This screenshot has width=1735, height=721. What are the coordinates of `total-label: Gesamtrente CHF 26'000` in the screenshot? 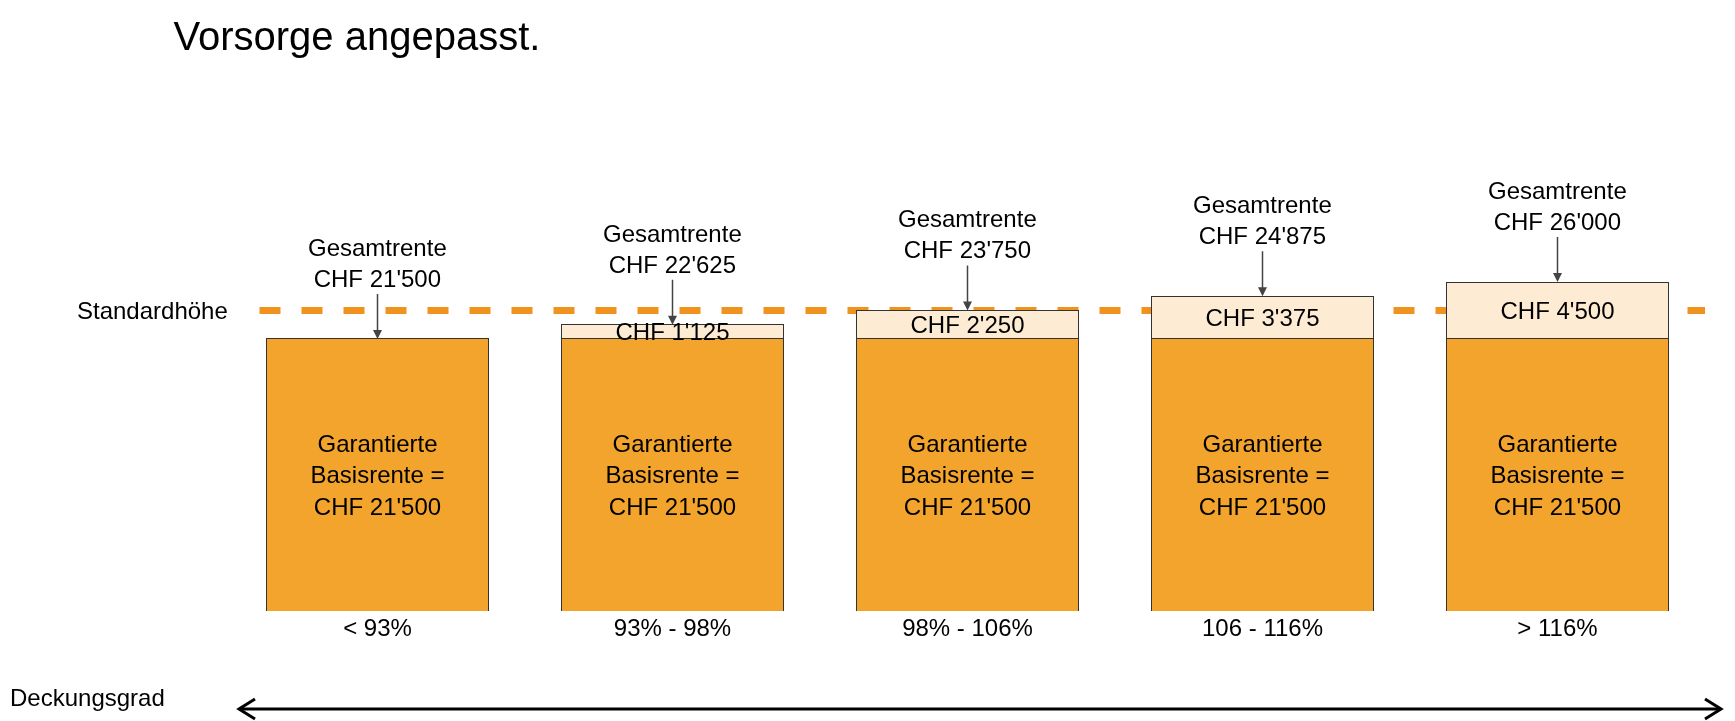 It's located at (1557, 206).